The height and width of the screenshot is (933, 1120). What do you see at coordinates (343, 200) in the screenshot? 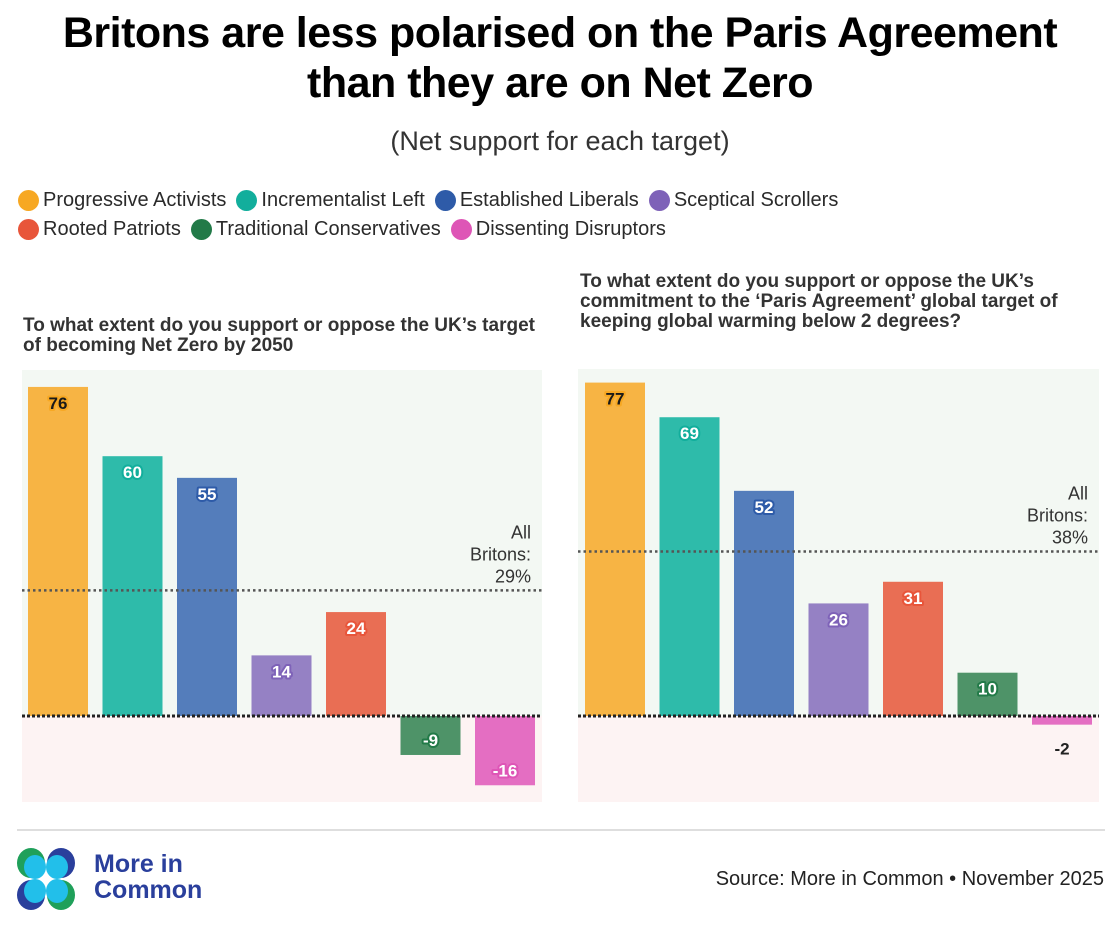
I see `legend-label: Incrementalist Left` at bounding box center [343, 200].